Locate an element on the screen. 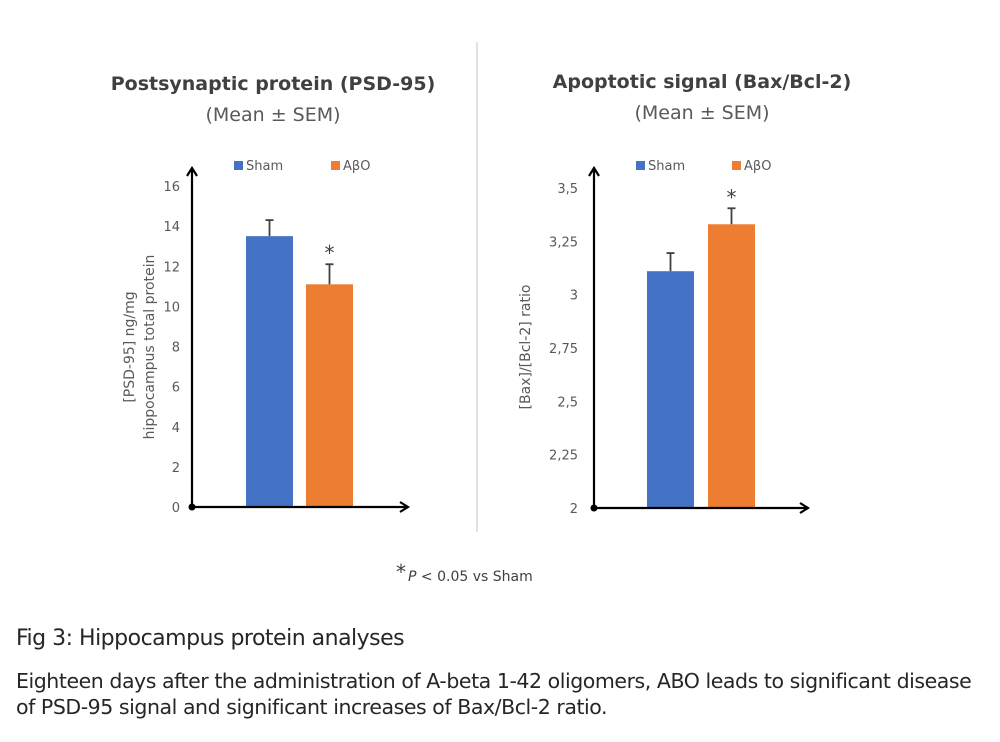 The width and height of the screenshot is (1000, 742). y-tick-label: 14 is located at coordinates (171, 227).